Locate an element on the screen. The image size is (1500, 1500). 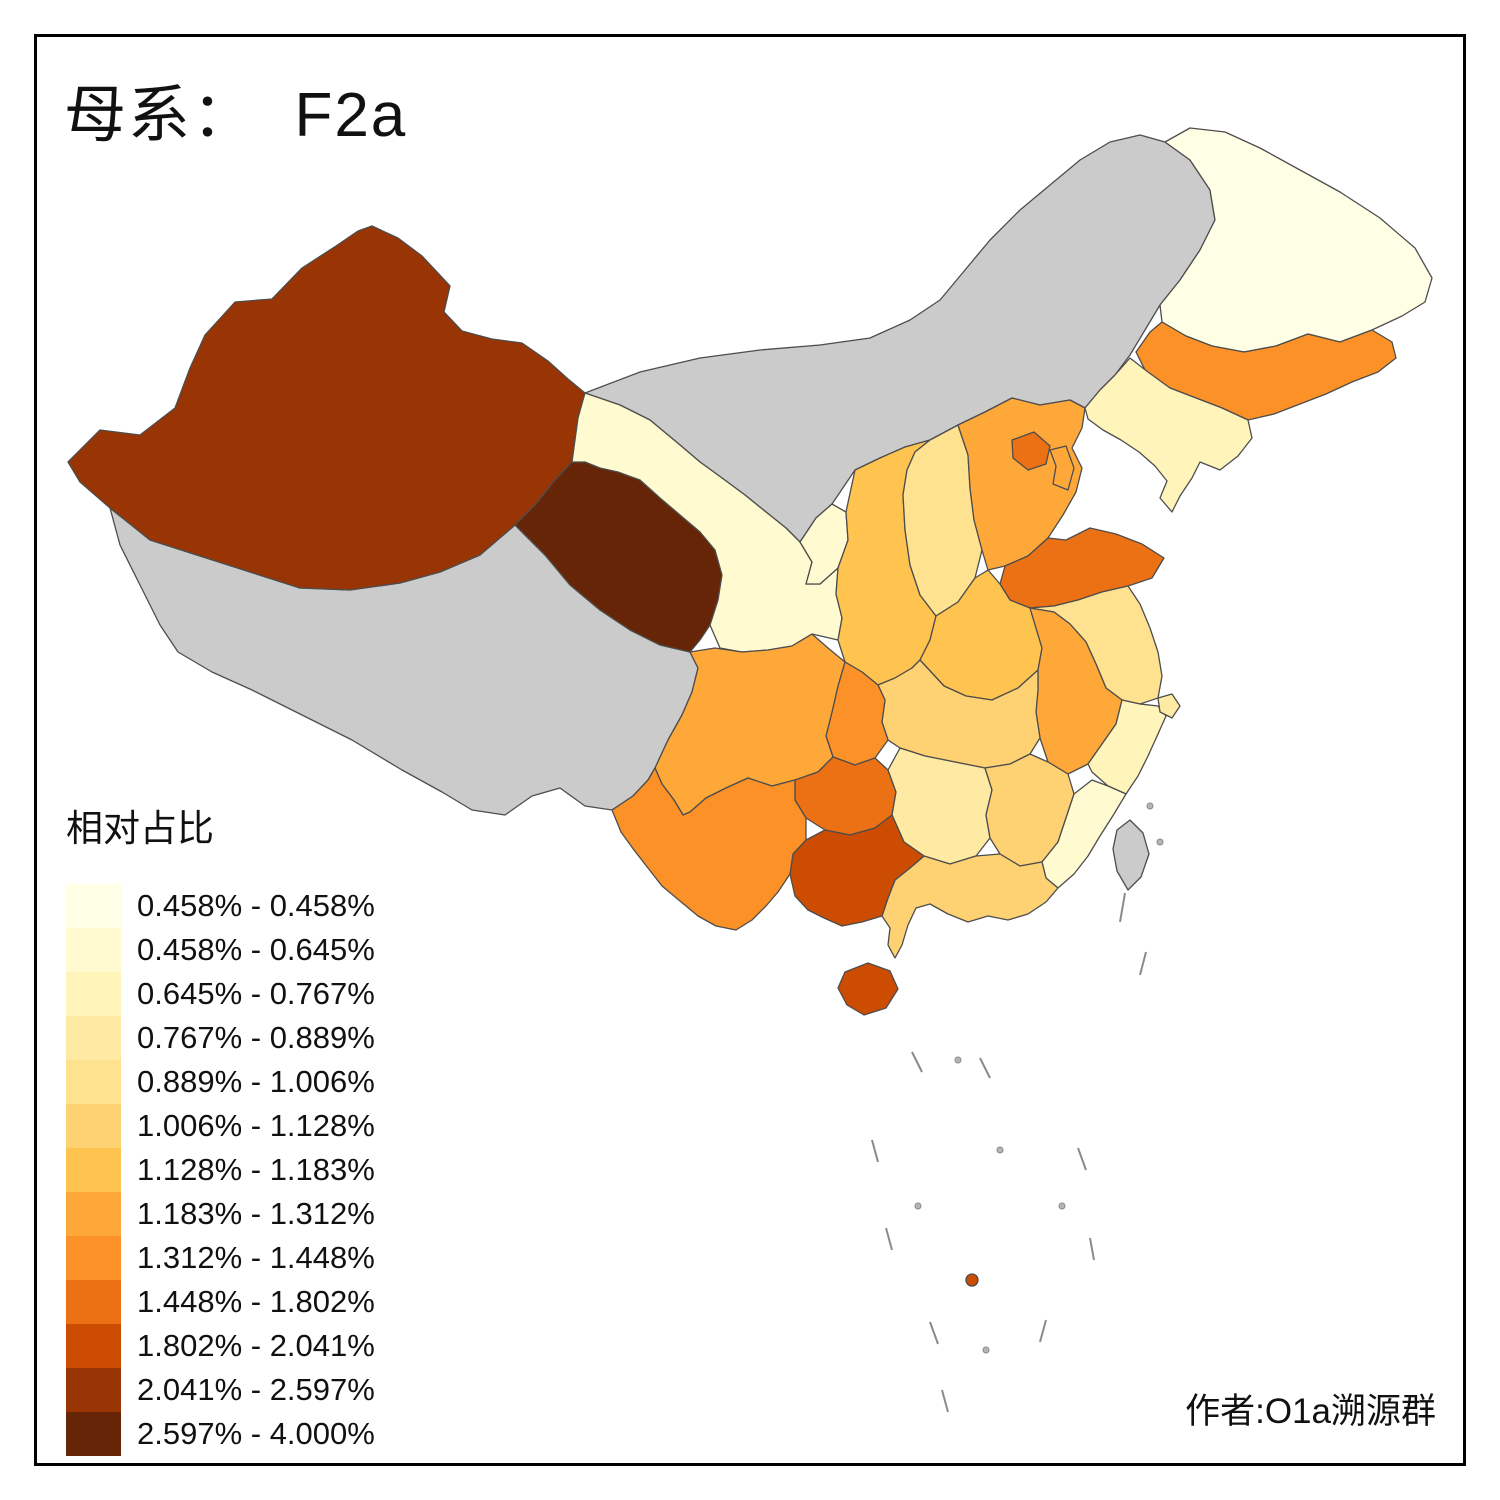
province-liaoning is located at coordinates (1168, 435).